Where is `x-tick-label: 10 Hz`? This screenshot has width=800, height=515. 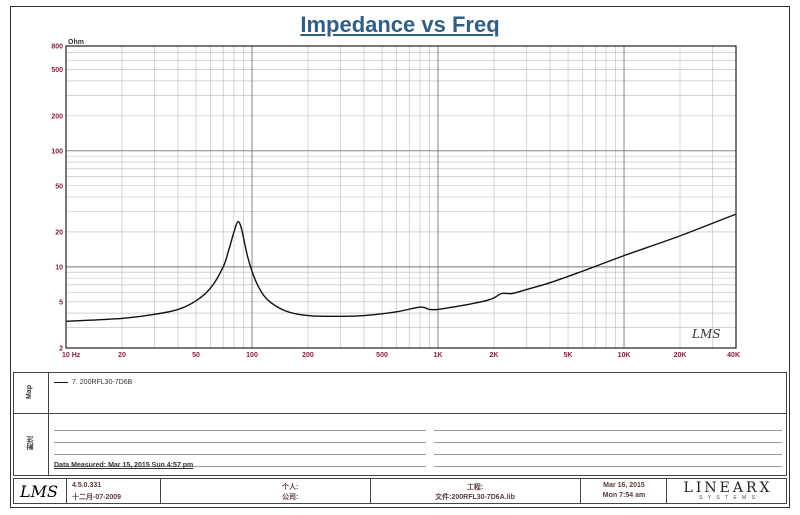 x-tick-label: 10 Hz is located at coordinates (71, 355).